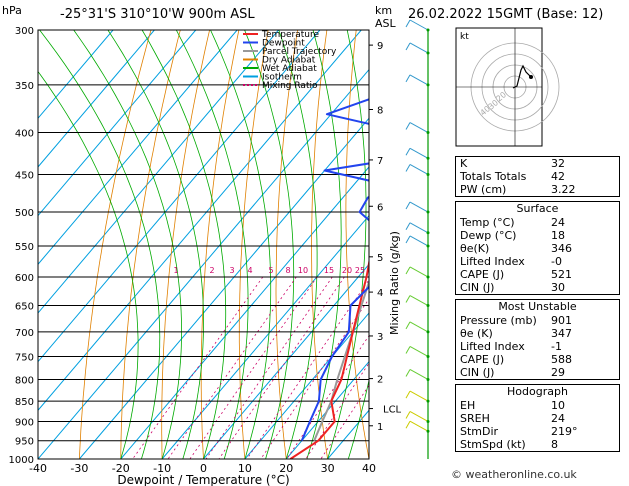 Image resolution: width=629 pixels, height=486 pixels. What do you see at coordinates (24, 307) in the screenshot?
I see `pressure-tick-label: 650` at bounding box center [24, 307].